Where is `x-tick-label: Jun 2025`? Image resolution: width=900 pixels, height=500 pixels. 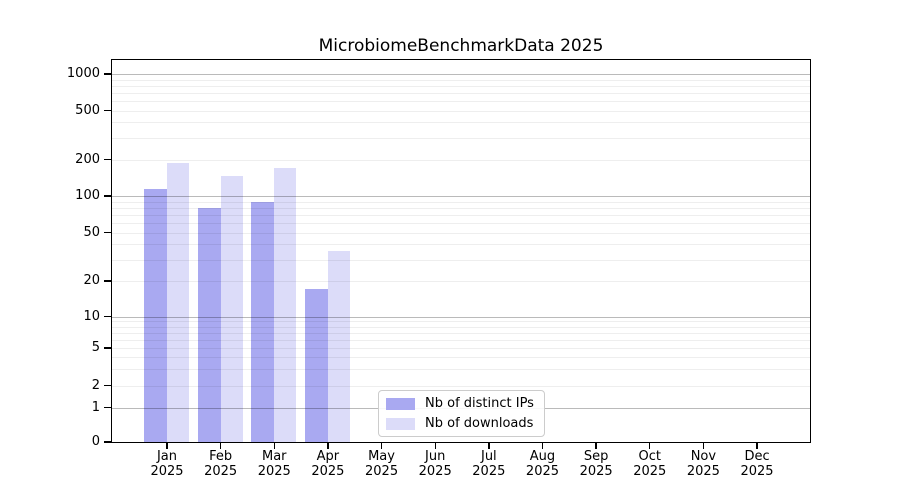
x-tick-label: Jun 2025 is located at coordinates (435, 464).